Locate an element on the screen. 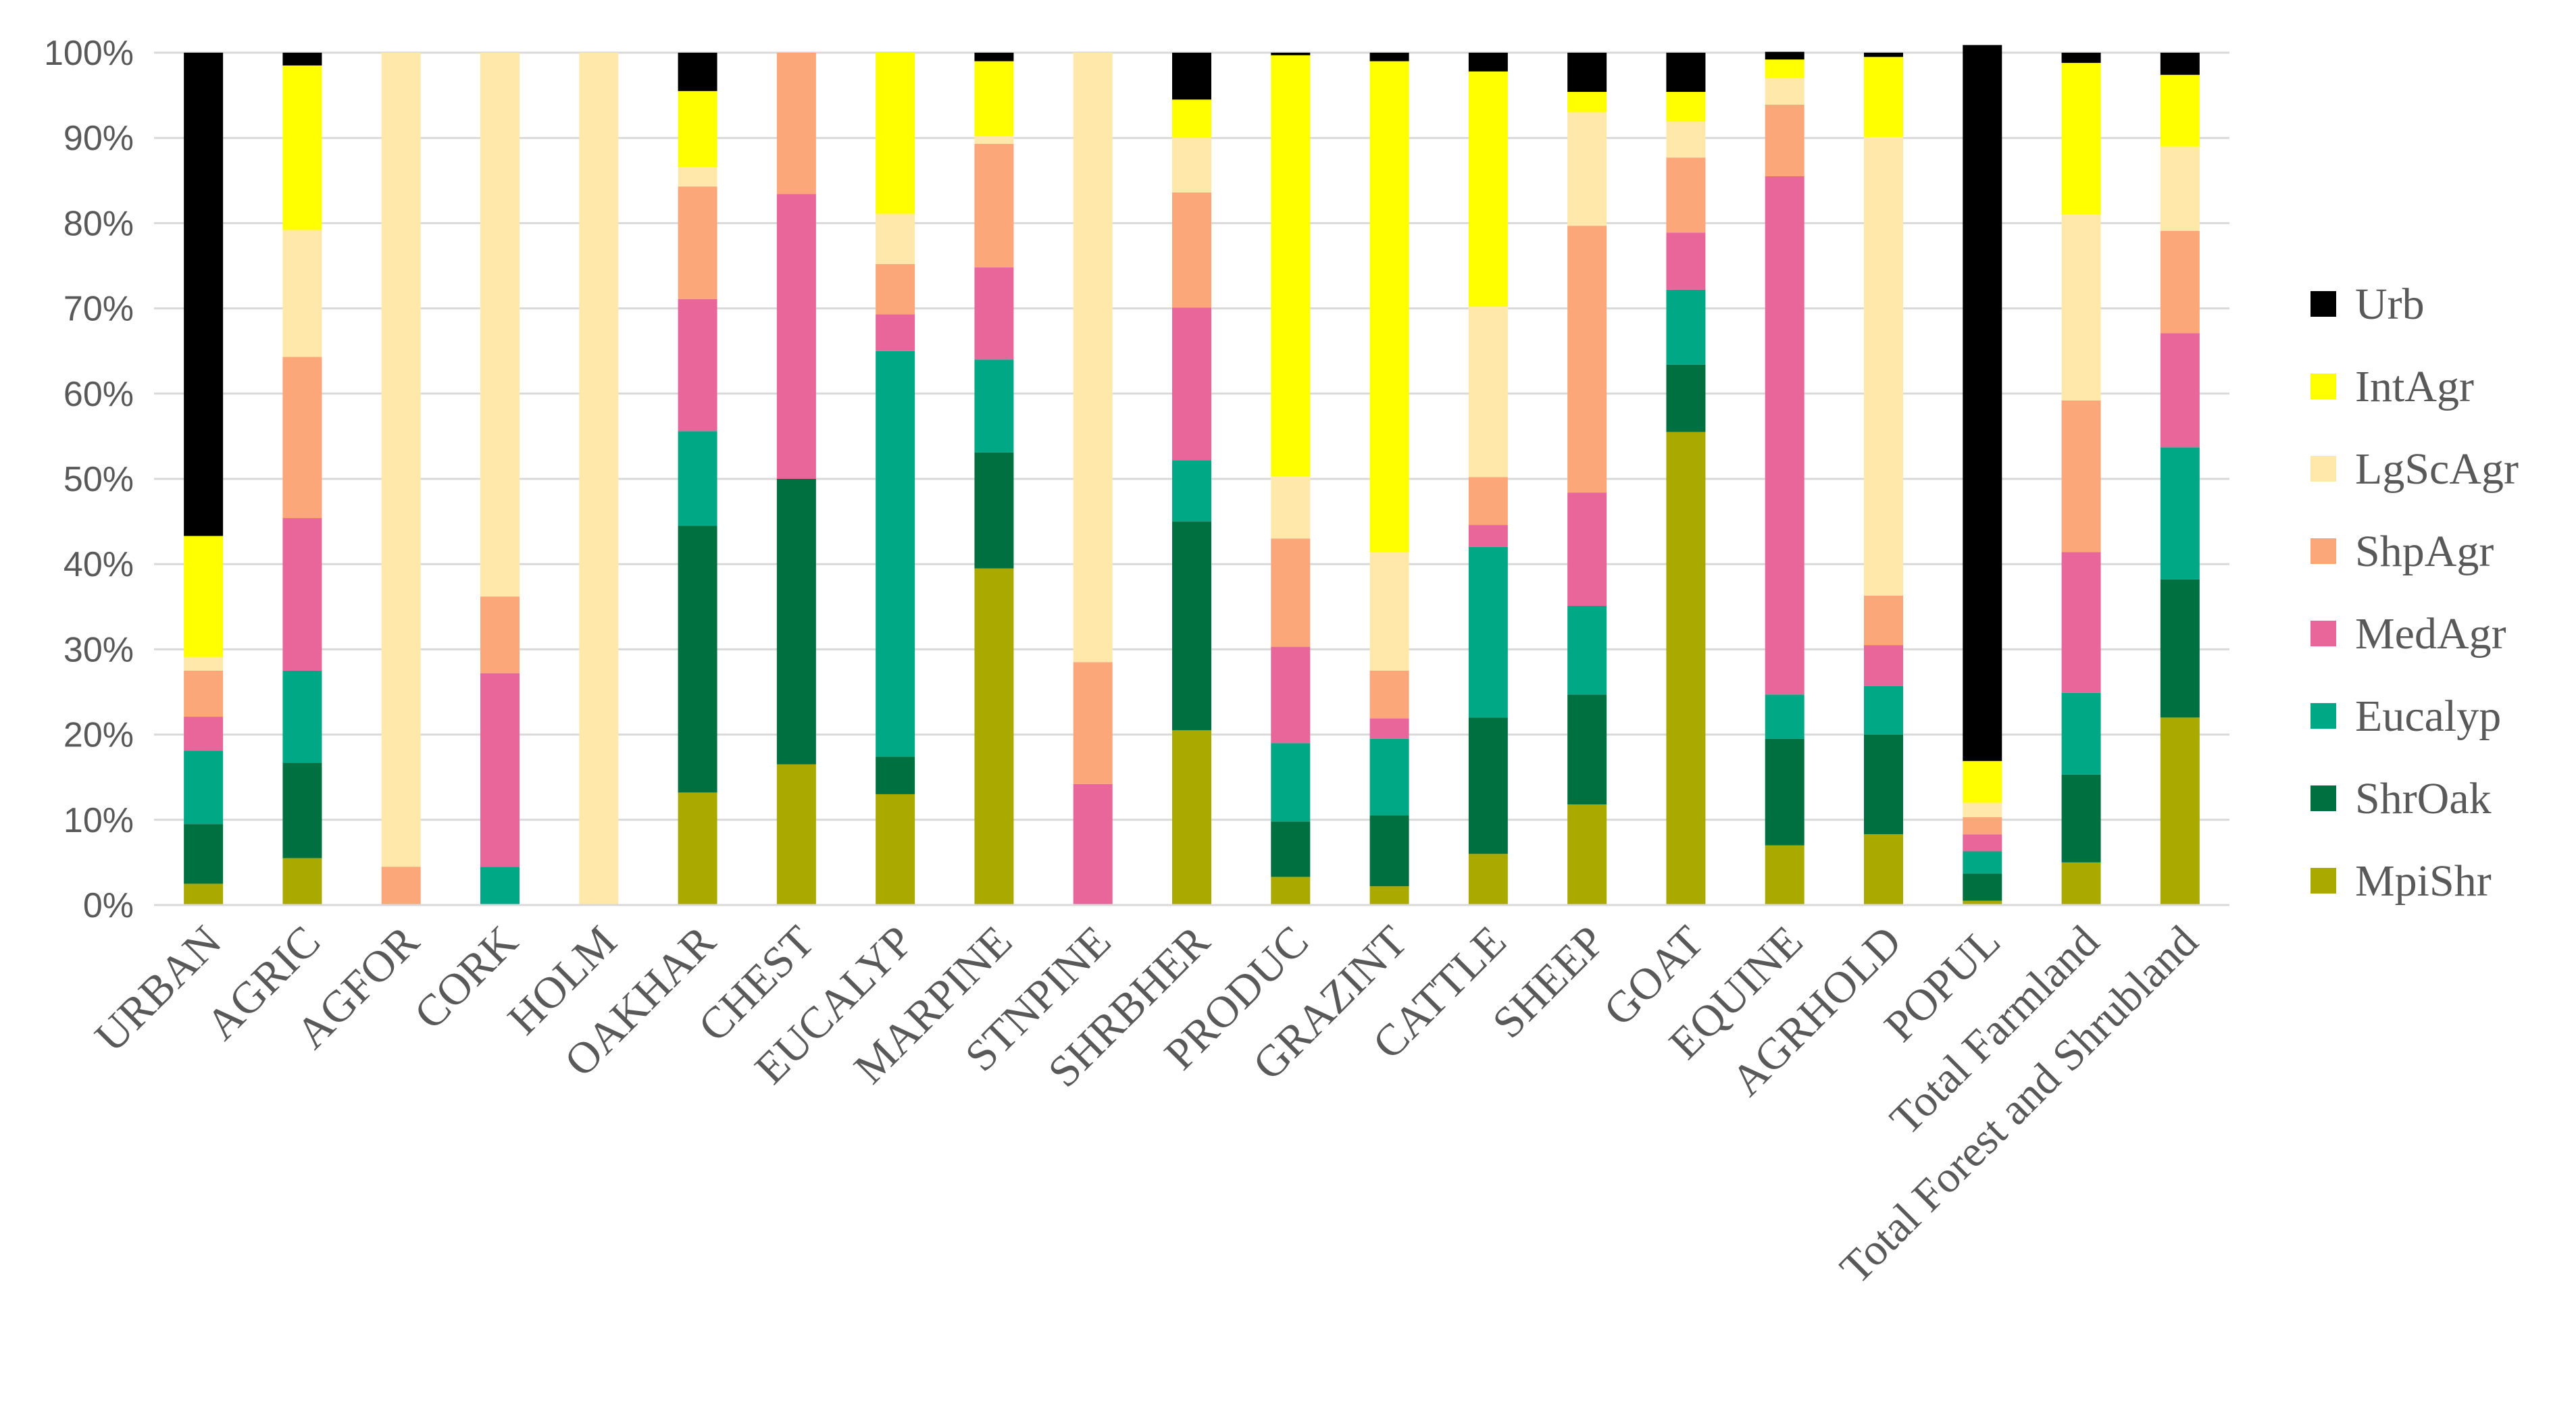  legend-label: Urb is located at coordinates (2390, 304).